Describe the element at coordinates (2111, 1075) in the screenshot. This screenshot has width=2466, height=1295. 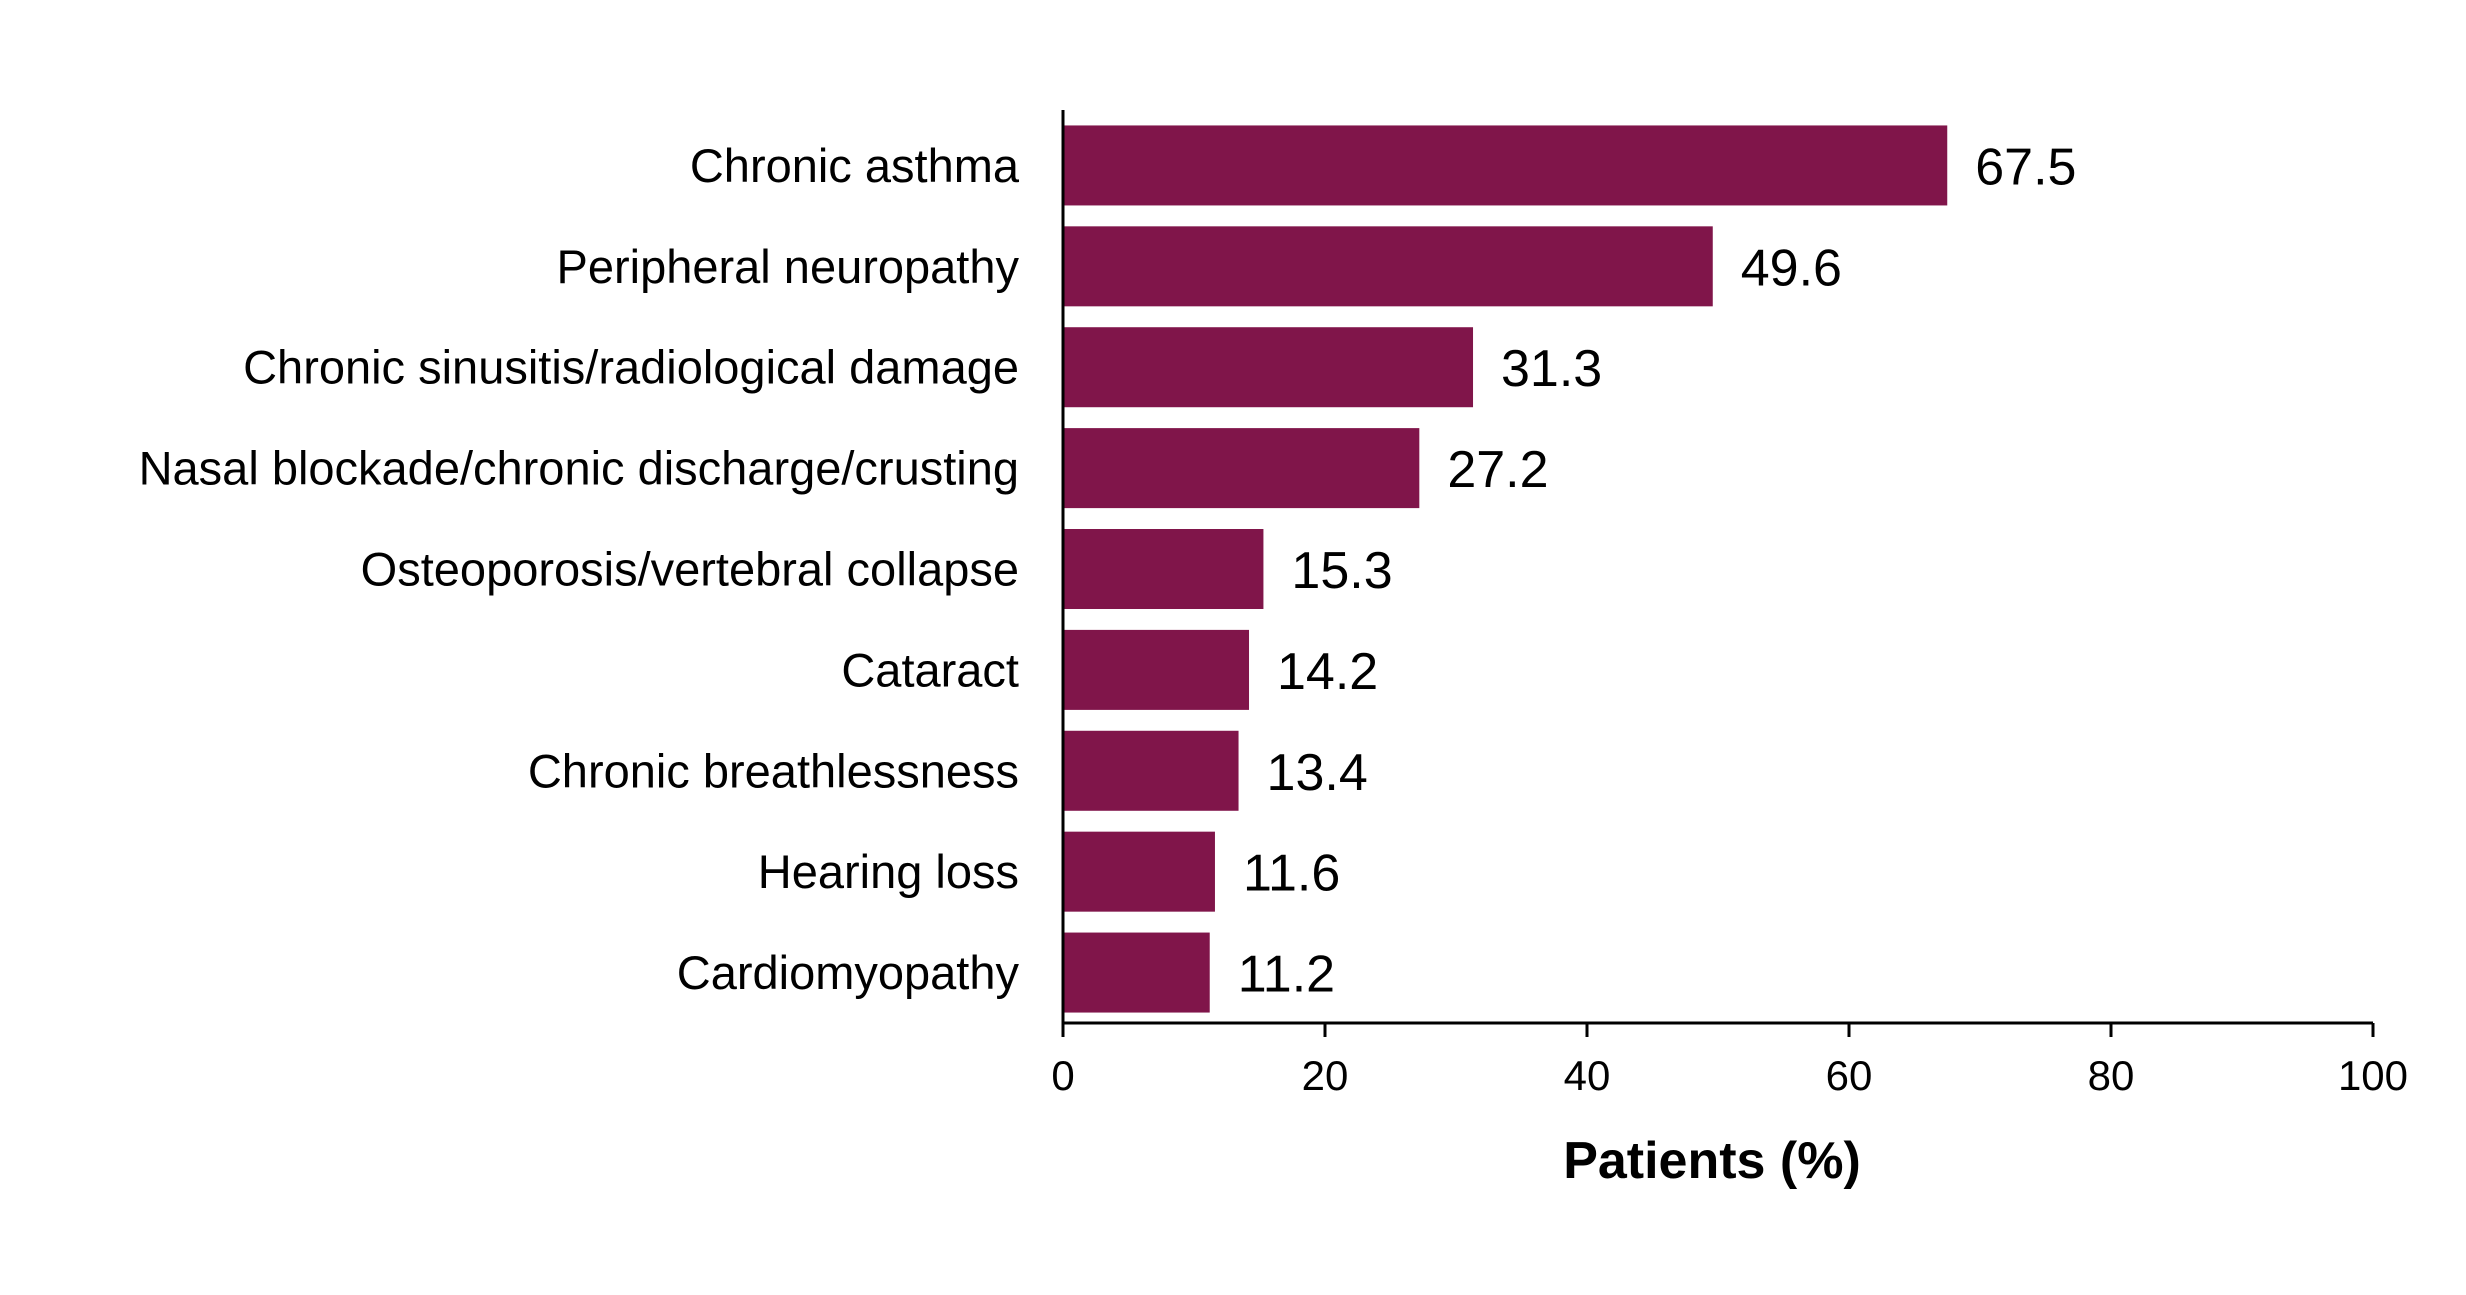
I see `x-tick-label: 80` at that location.